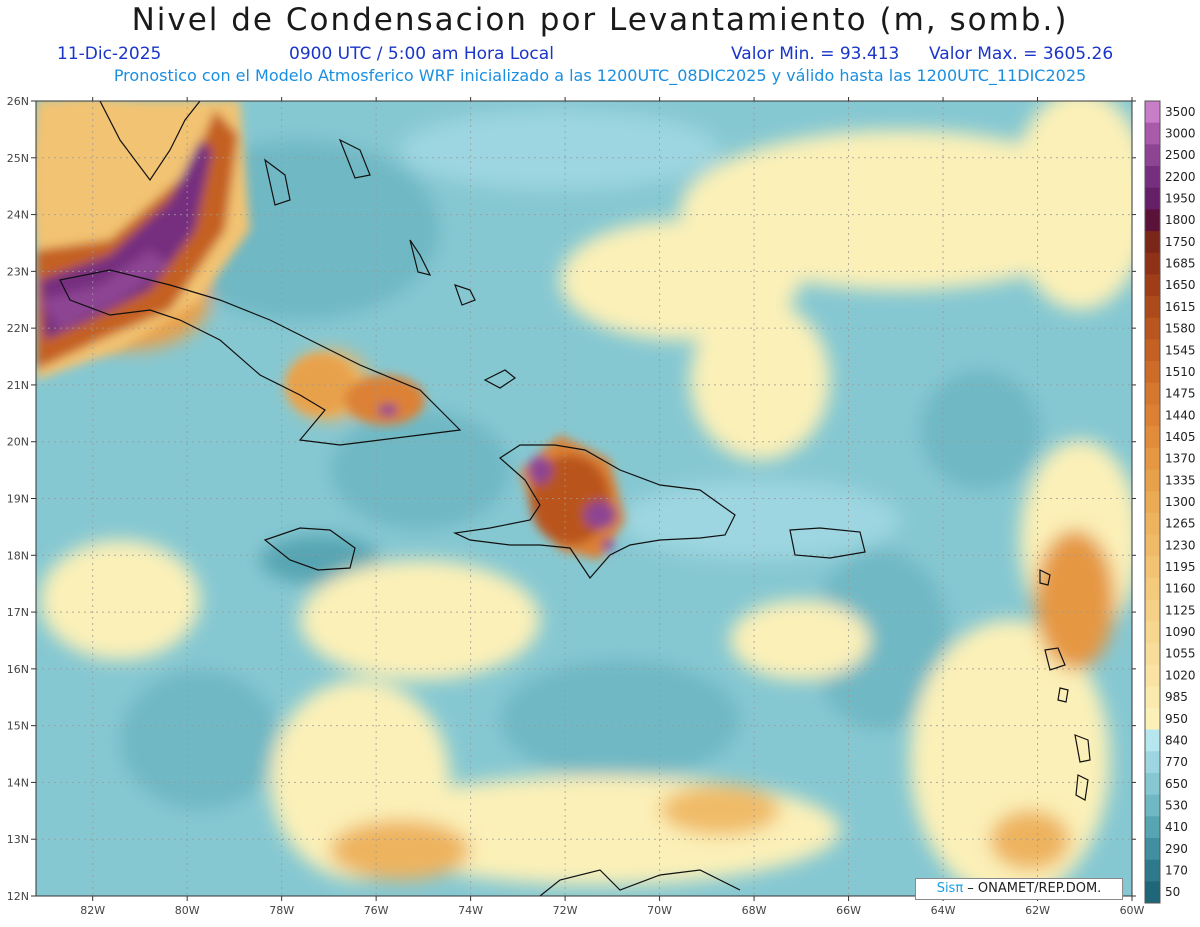  Describe the element at coordinates (815, 54) in the screenshot. I see `min-value: Valor Min. = 93.413` at that location.